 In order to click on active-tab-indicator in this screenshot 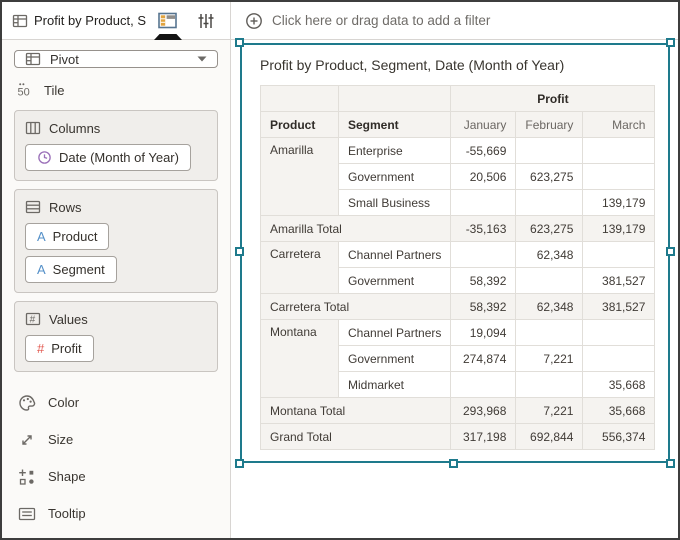, I will do `click(168, 37)`.